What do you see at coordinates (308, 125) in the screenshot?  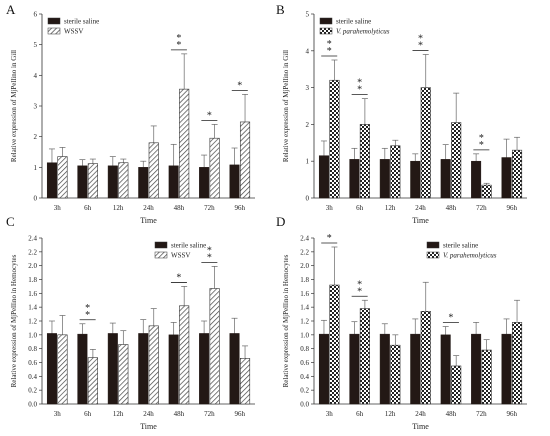 I see `y-tick-label: 2` at bounding box center [308, 125].